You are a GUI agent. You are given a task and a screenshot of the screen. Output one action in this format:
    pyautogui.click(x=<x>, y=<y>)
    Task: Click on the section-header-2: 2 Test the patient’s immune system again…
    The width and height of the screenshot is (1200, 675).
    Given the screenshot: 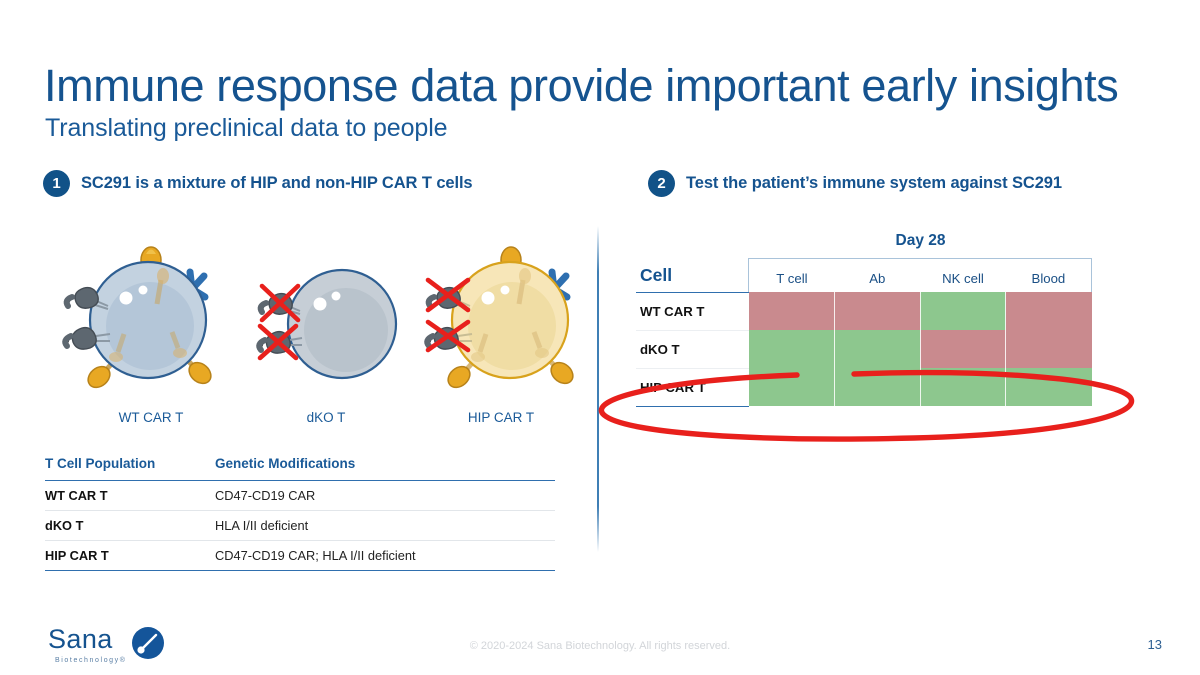 What is the action you would take?
    pyautogui.click(x=855, y=183)
    